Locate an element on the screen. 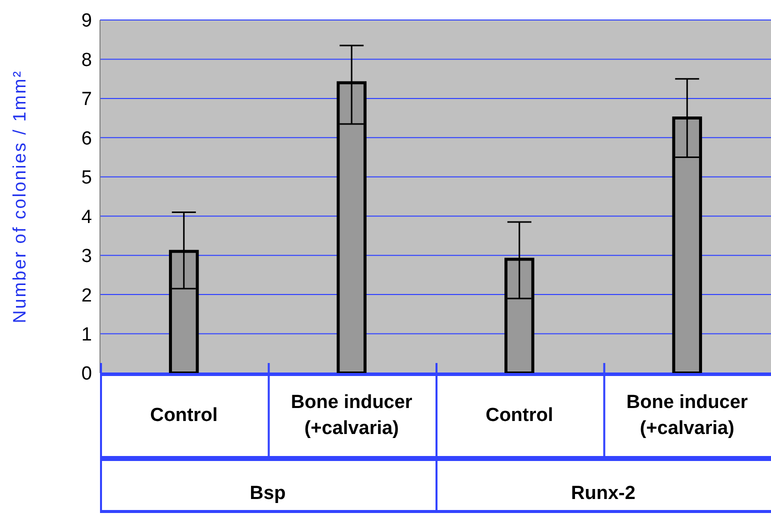  y-tick-label: 7 is located at coordinates (86, 99).